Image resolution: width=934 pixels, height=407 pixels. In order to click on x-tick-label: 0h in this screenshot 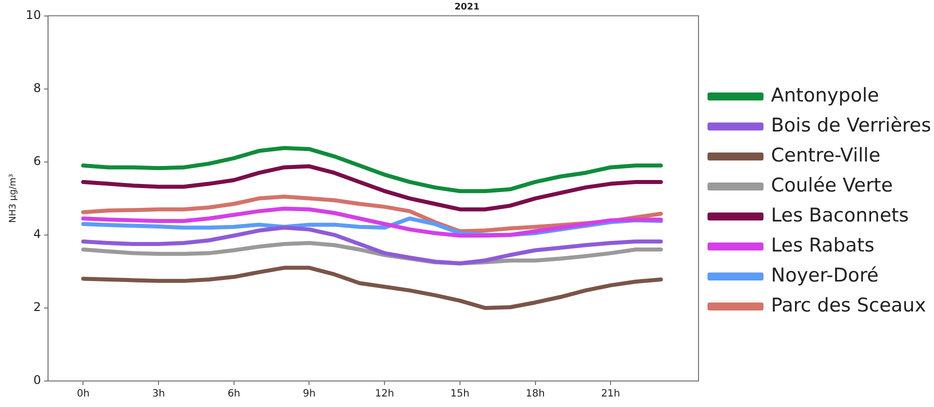, I will do `click(83, 394)`.